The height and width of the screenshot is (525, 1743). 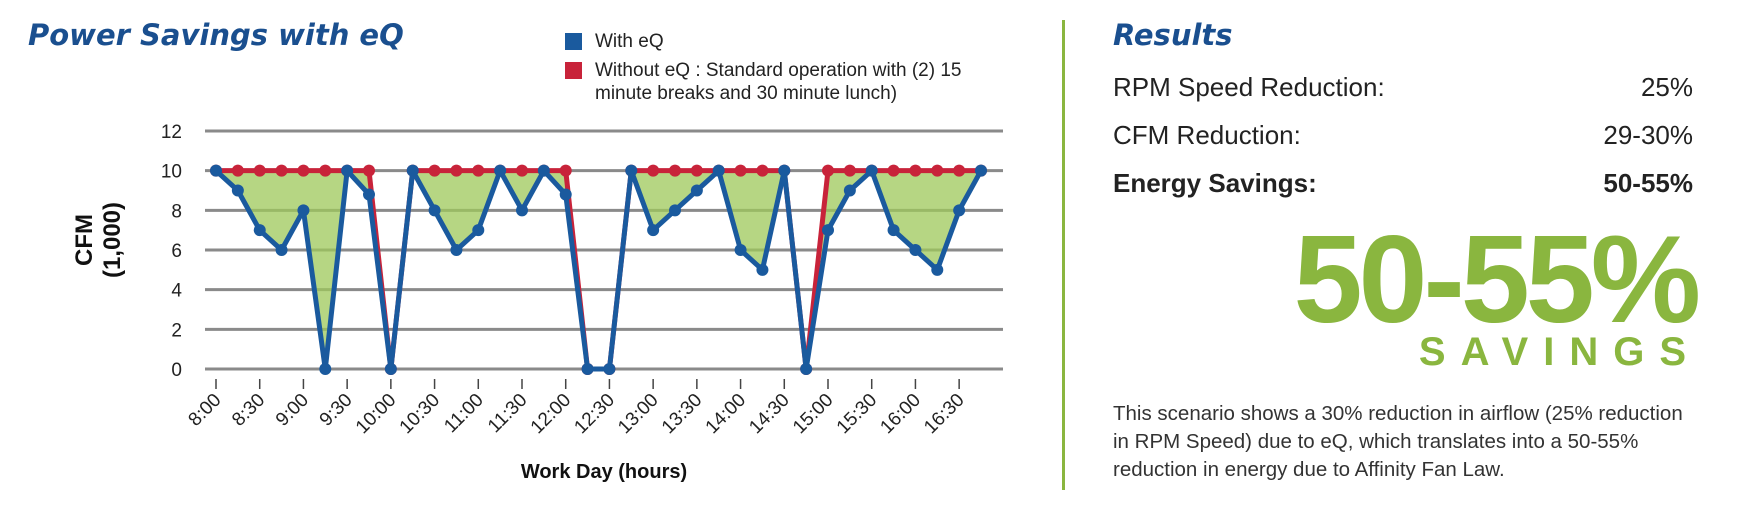 What do you see at coordinates (84, 240) in the screenshot?
I see `y-axis-label: CFM` at bounding box center [84, 240].